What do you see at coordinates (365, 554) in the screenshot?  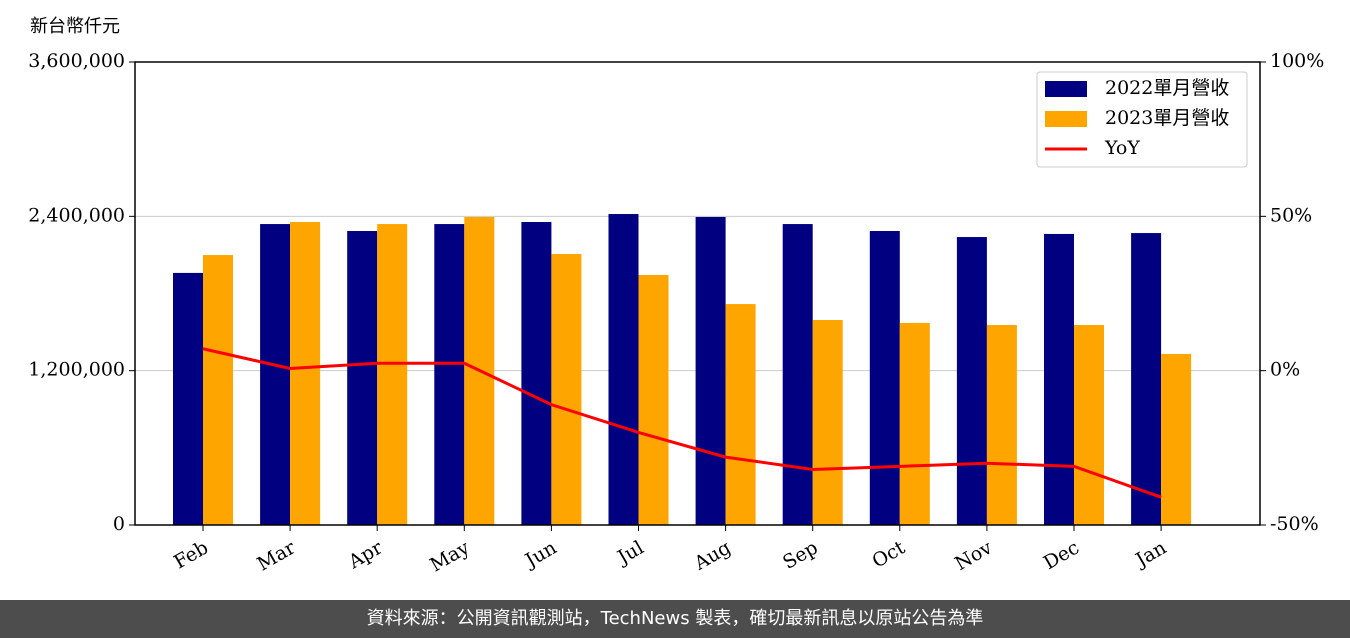 I see `x-tick-label: Apr` at bounding box center [365, 554].